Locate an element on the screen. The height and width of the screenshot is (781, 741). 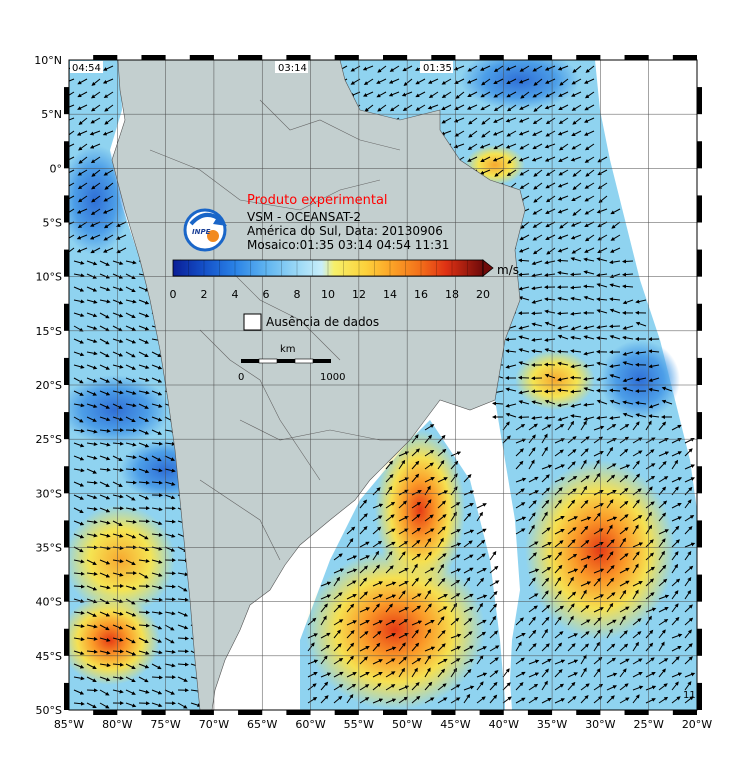
lat-label: 10°N is located at coordinates (48, 60).